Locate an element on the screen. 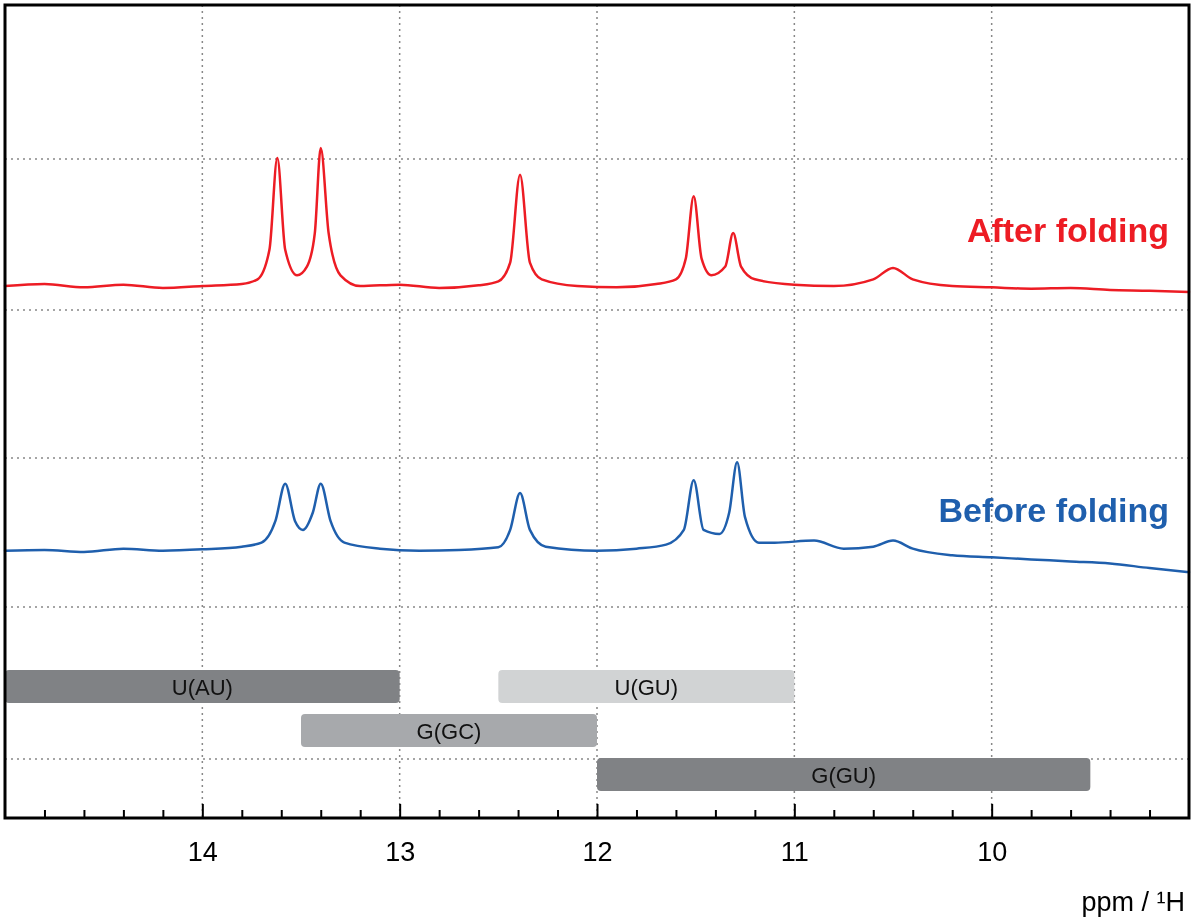  band-label: U(GU) is located at coordinates (646, 687).